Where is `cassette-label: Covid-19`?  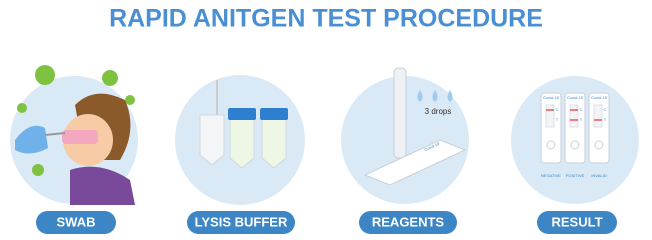 cassette-label: Covid-19 is located at coordinates (432, 147).